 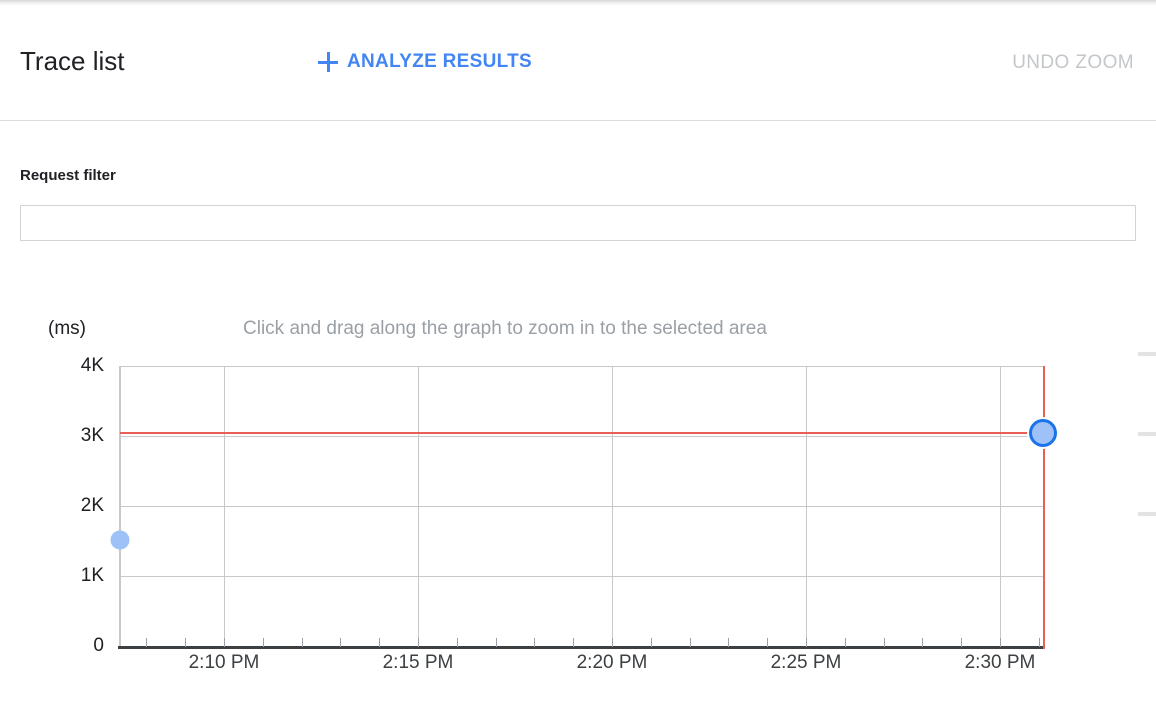 I want to click on plus-icon, so click(x=328, y=62).